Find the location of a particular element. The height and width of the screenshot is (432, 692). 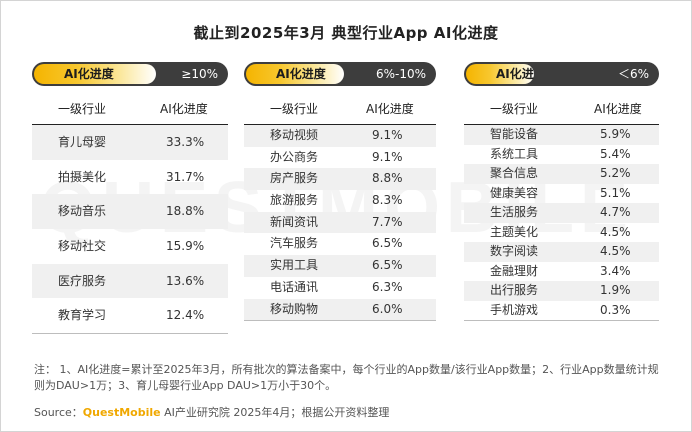

industry-cell: 聚合信息 is located at coordinates (514, 173).